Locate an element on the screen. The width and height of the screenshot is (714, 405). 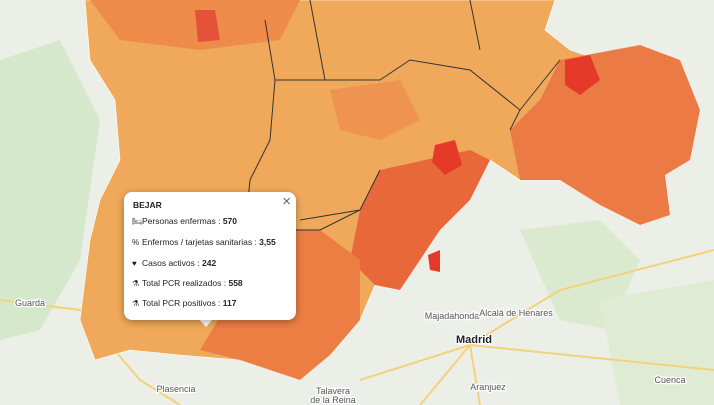
road is located at coordinates (536, 374).